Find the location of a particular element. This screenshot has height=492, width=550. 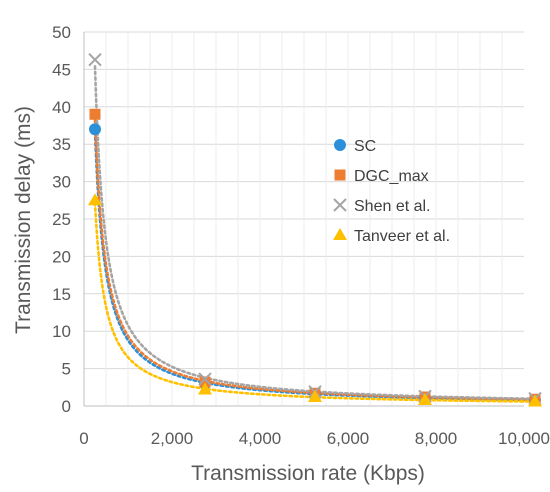

y-tick-label-40: 40 is located at coordinates (61, 107).